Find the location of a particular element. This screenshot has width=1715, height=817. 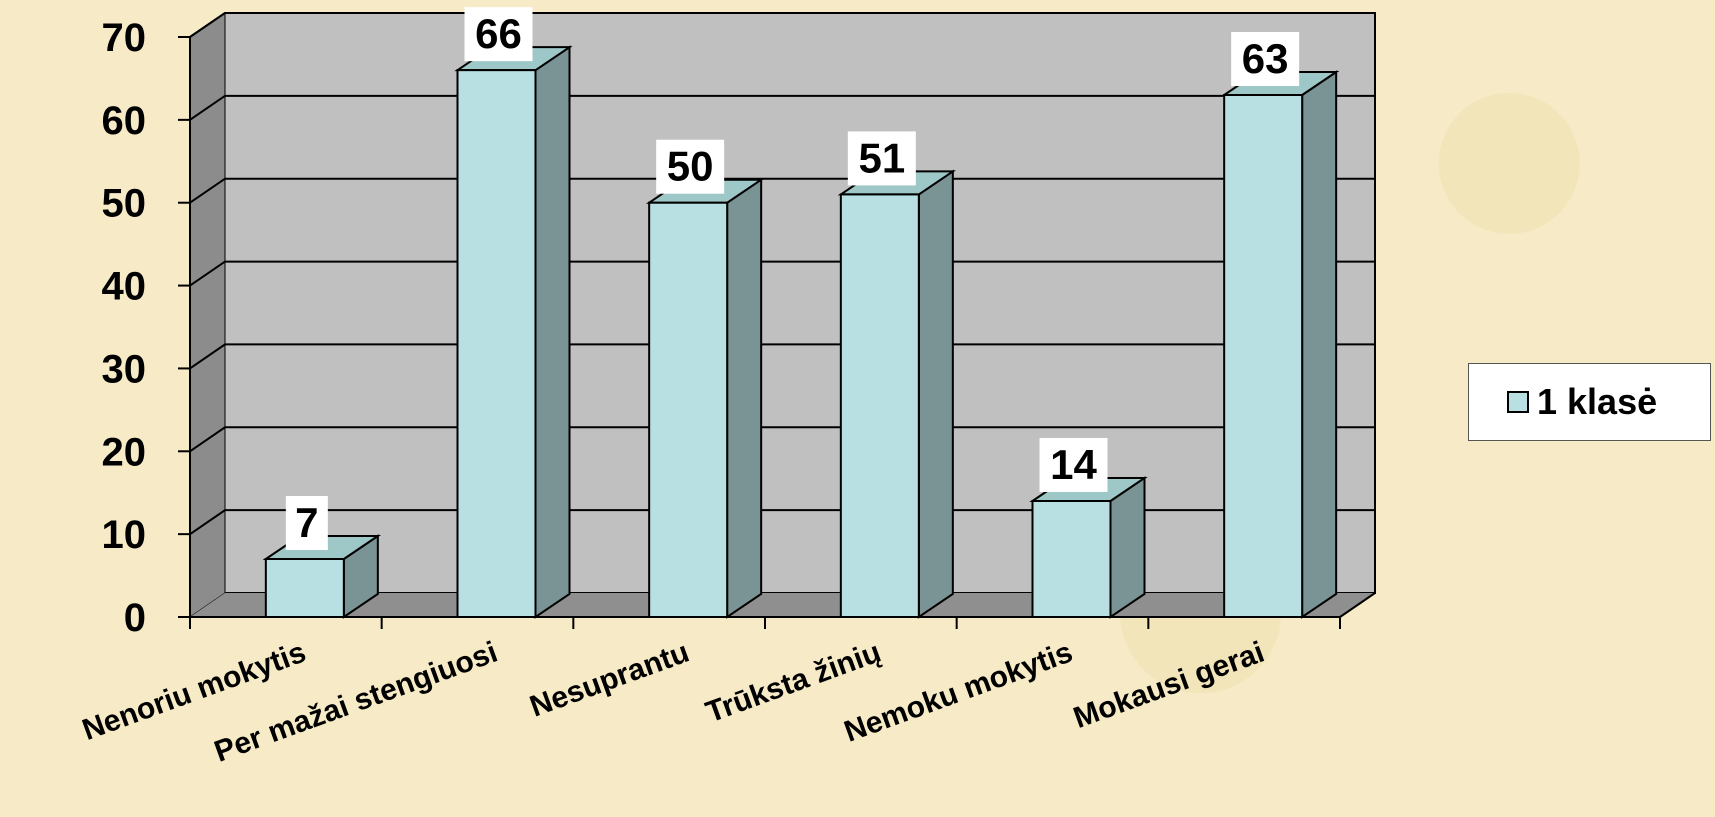

data-label: 51 is located at coordinates (881, 158).